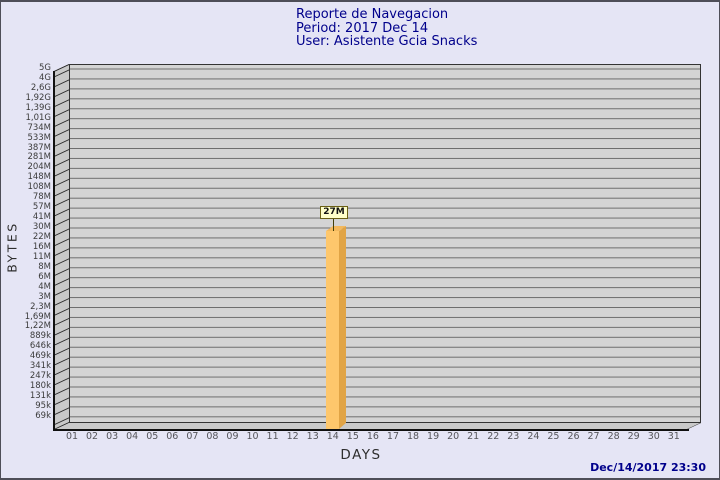 This screenshot has height=480, width=720. Describe the element at coordinates (172, 436) in the screenshot. I see `x-tick-label: 06` at that location.